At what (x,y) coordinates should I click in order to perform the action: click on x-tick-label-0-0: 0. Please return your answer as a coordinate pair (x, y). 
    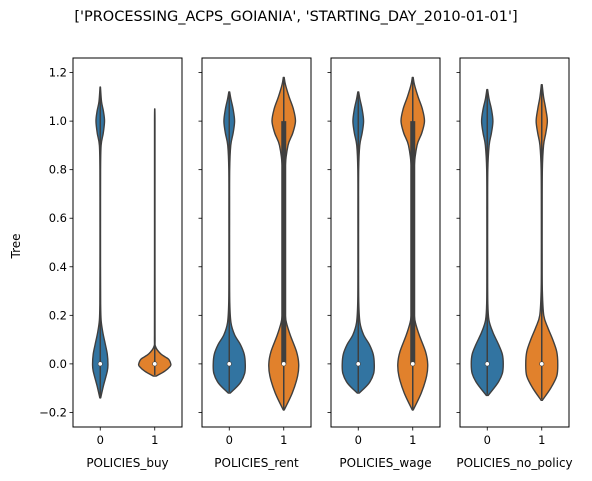
    Looking at the image, I should click on (100, 440).